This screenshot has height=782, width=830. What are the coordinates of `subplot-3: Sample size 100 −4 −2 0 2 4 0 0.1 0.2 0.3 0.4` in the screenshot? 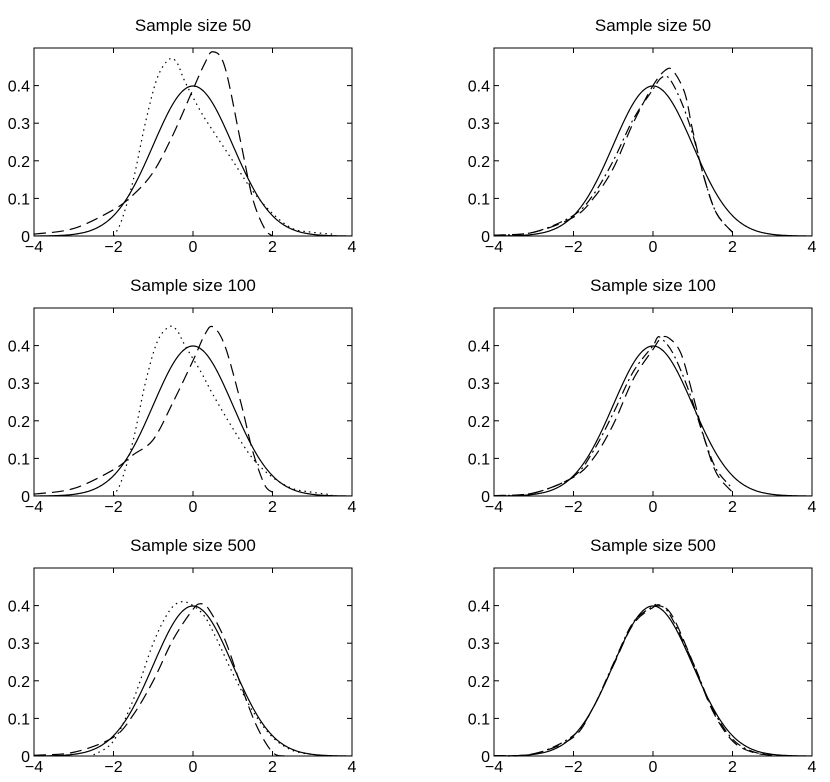 It's located at (182, 396).